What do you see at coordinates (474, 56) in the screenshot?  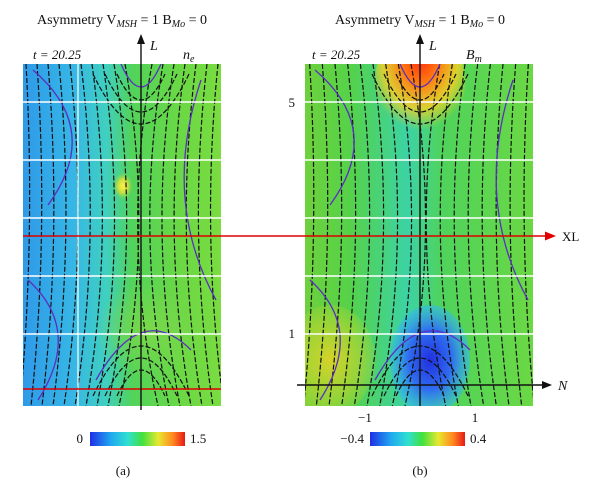 I see `panel-b-variable-label: Bm` at bounding box center [474, 56].